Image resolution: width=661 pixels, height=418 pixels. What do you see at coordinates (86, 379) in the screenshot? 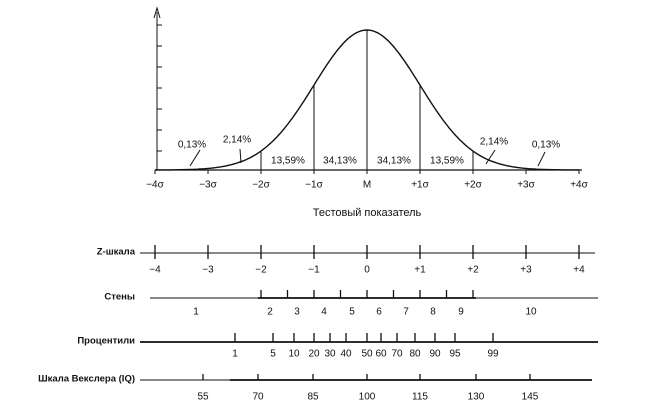
I see `scale-name: Шкала Векслера (IQ)` at bounding box center [86, 379].